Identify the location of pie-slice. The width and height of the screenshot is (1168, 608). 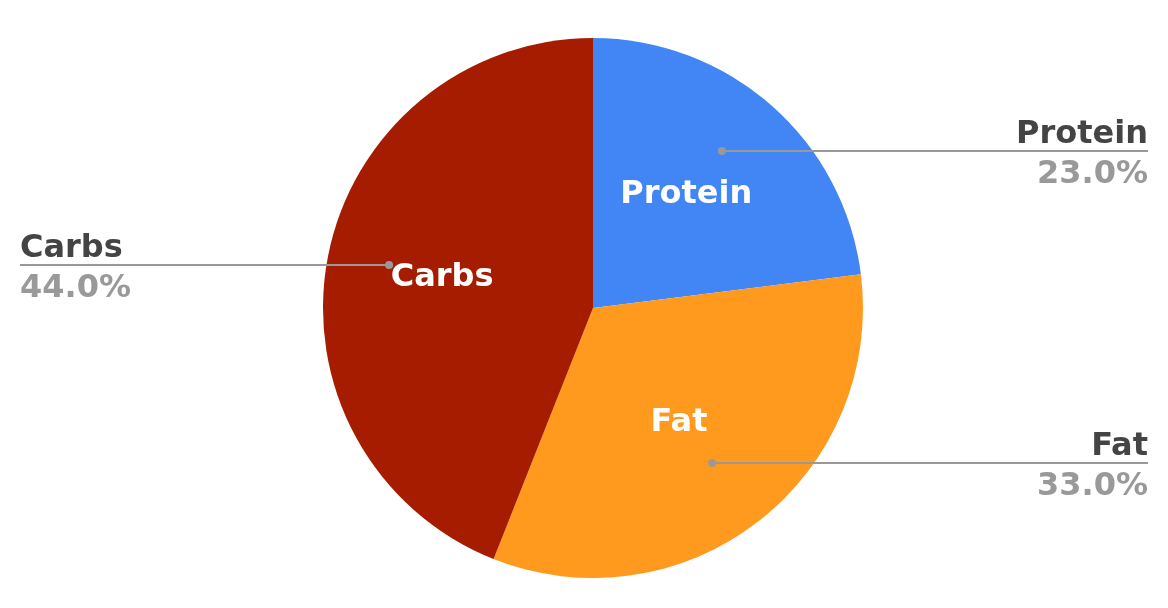
(727, 173).